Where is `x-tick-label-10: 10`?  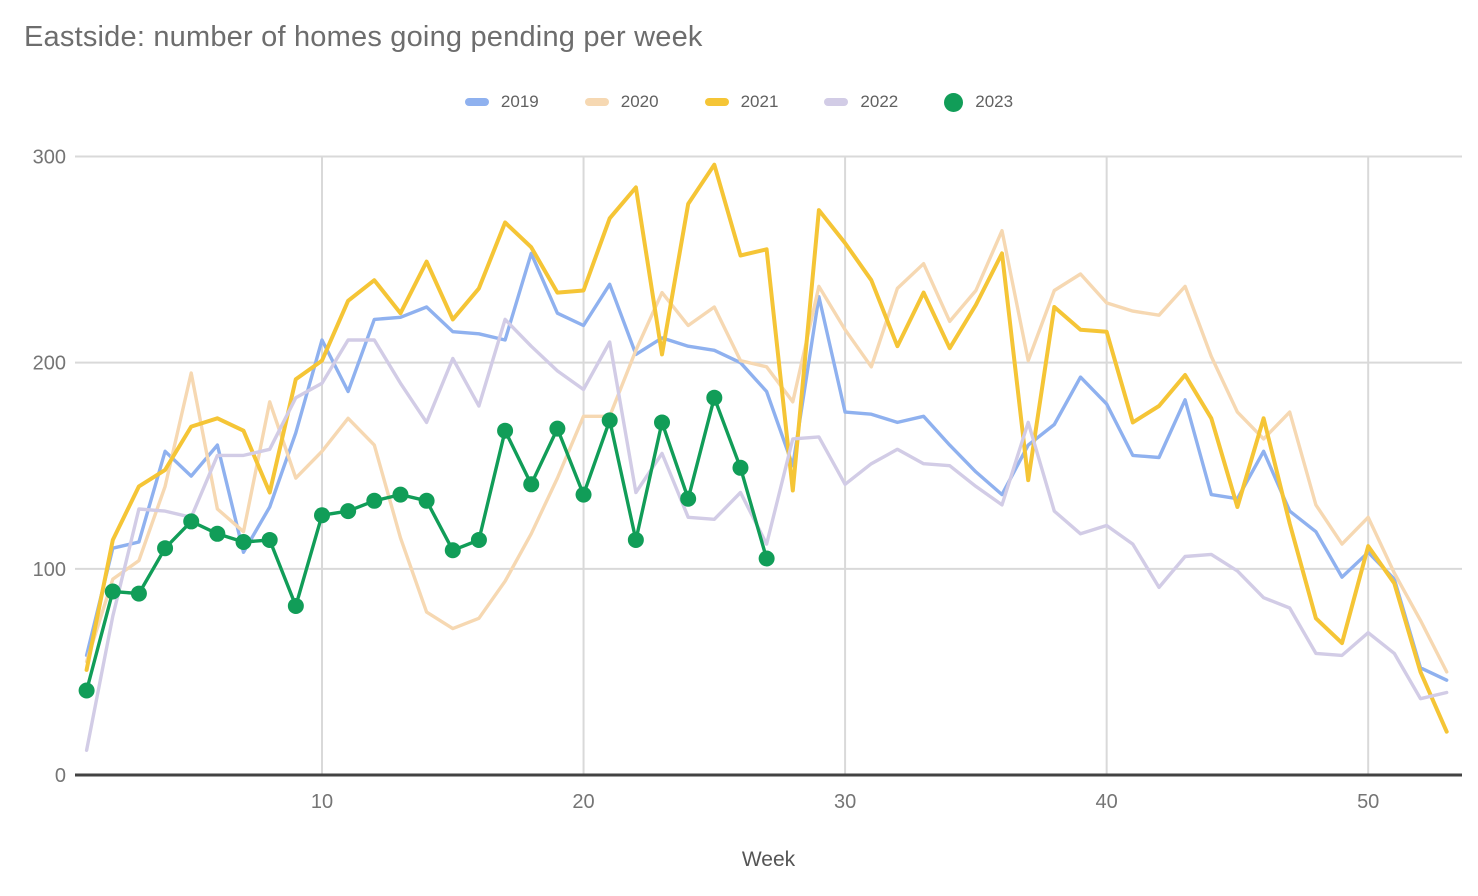 x-tick-label-10: 10 is located at coordinates (322, 802).